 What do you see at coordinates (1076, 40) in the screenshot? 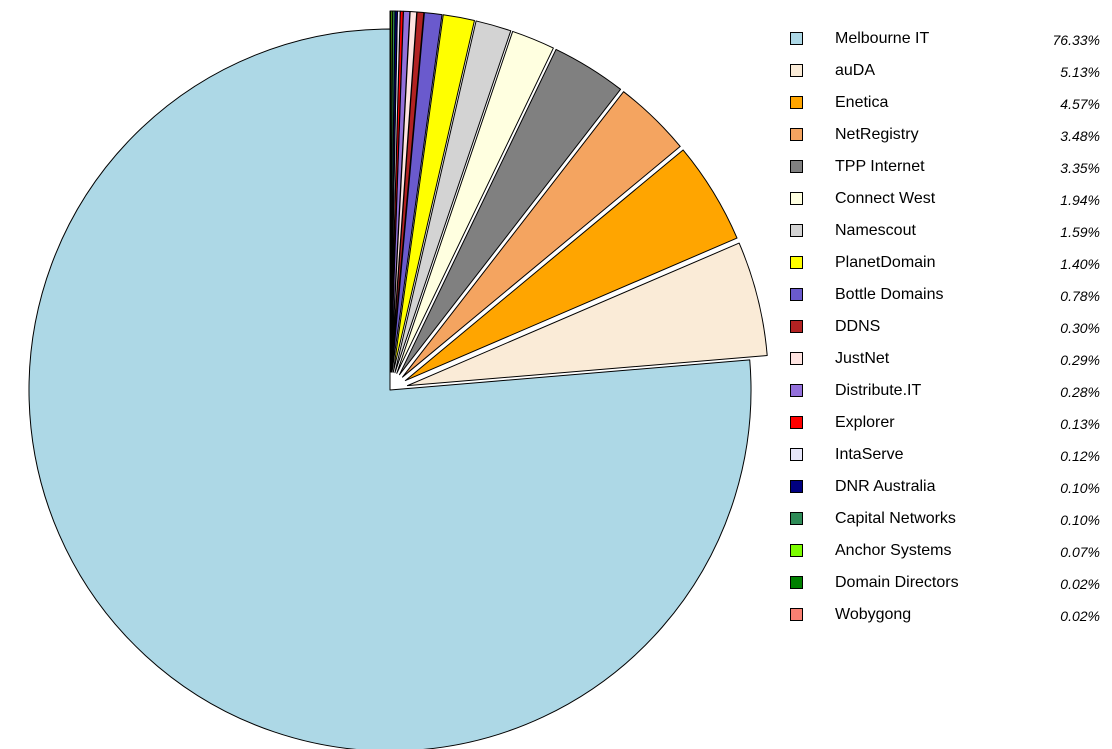
I see `legend-percentage: 76.33%` at bounding box center [1076, 40].